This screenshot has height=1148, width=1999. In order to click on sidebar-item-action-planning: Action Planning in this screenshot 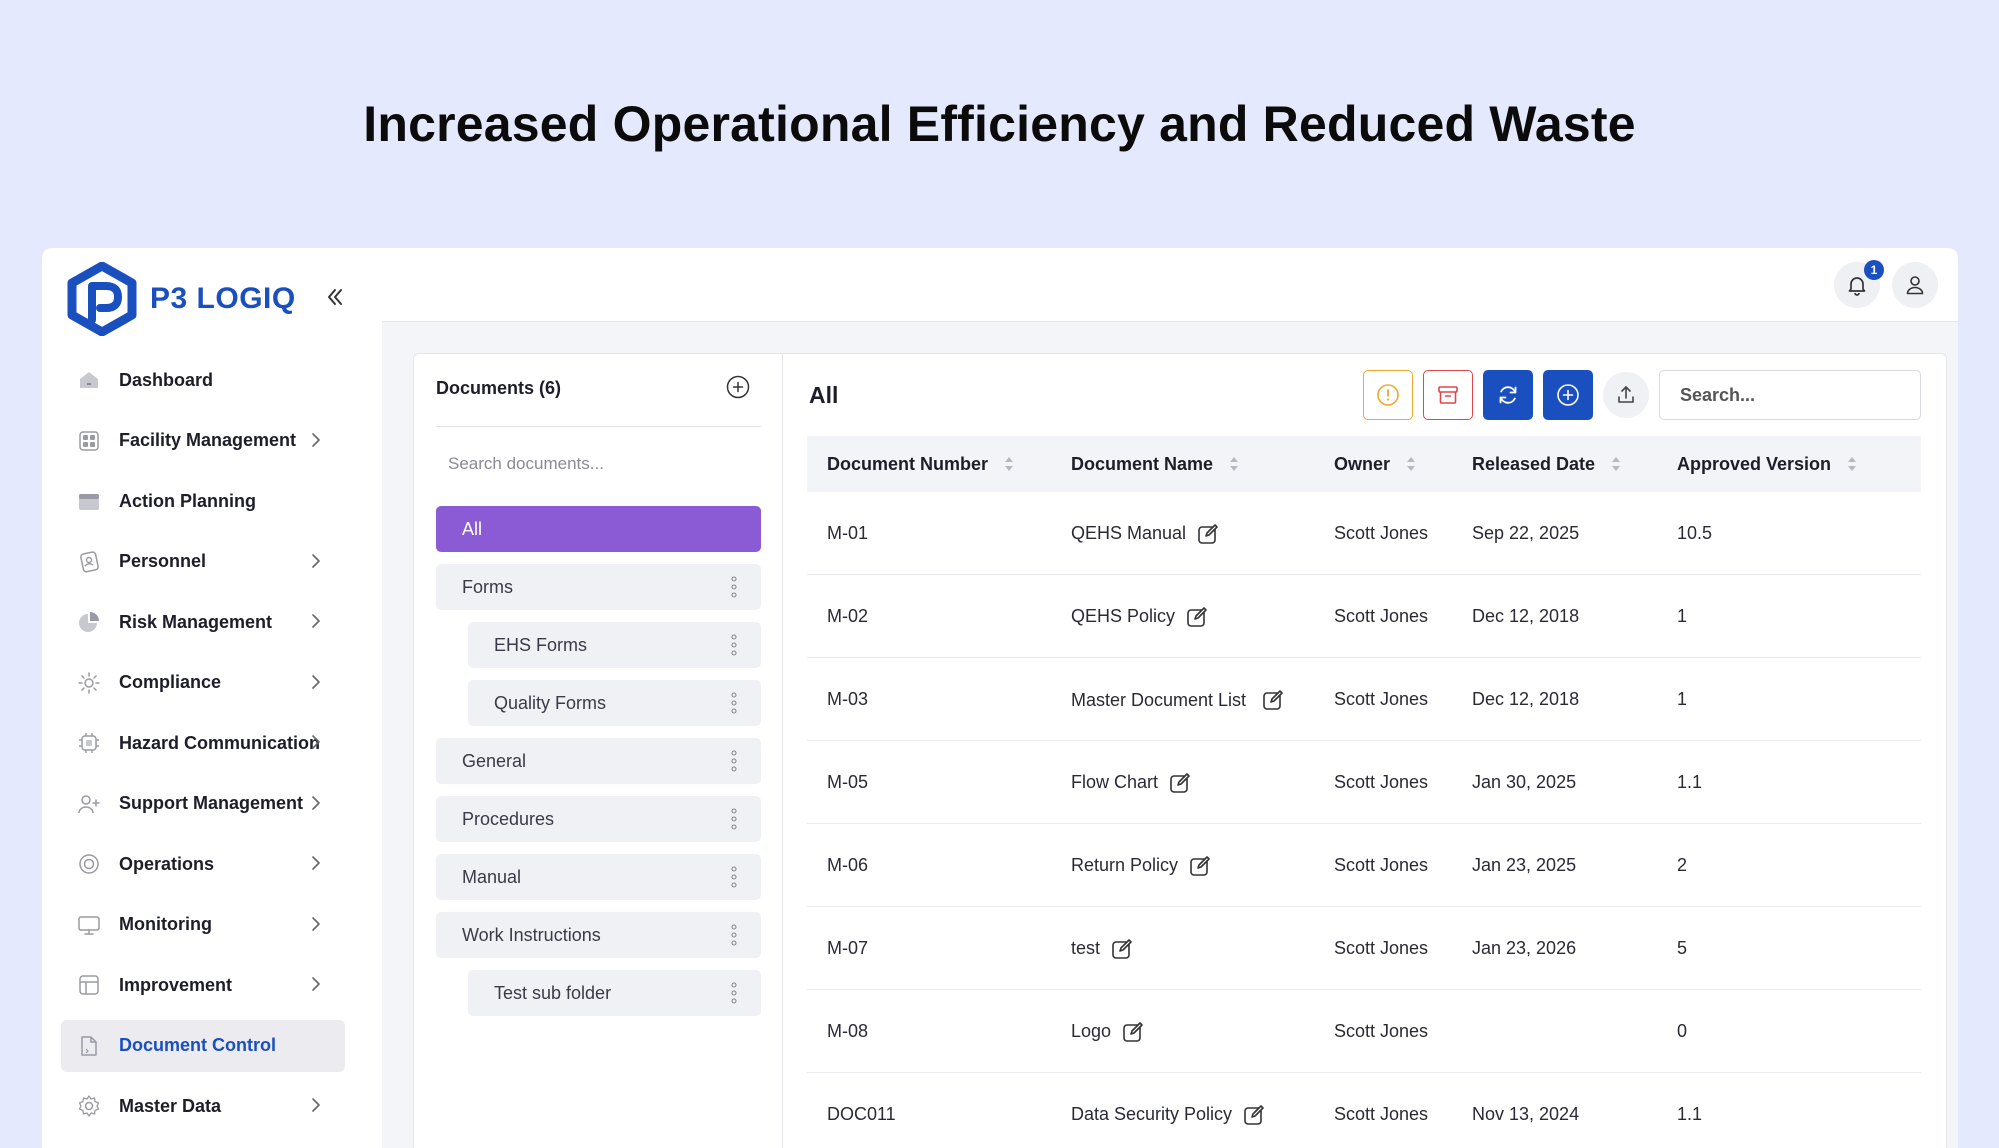, I will do `click(203, 501)`.